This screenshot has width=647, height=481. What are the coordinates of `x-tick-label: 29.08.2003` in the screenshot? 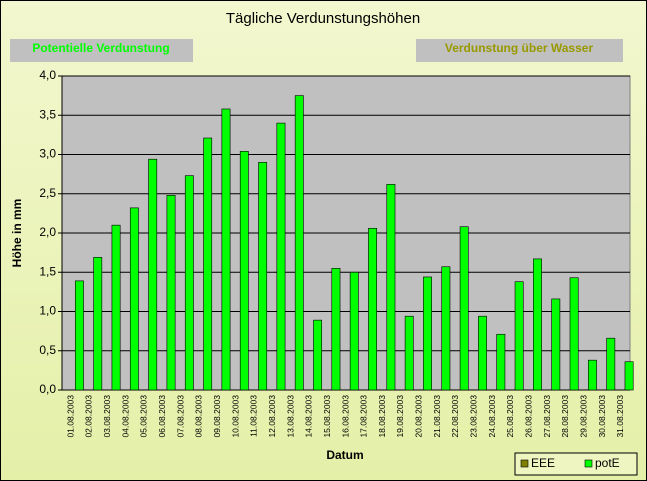 It's located at (583, 416).